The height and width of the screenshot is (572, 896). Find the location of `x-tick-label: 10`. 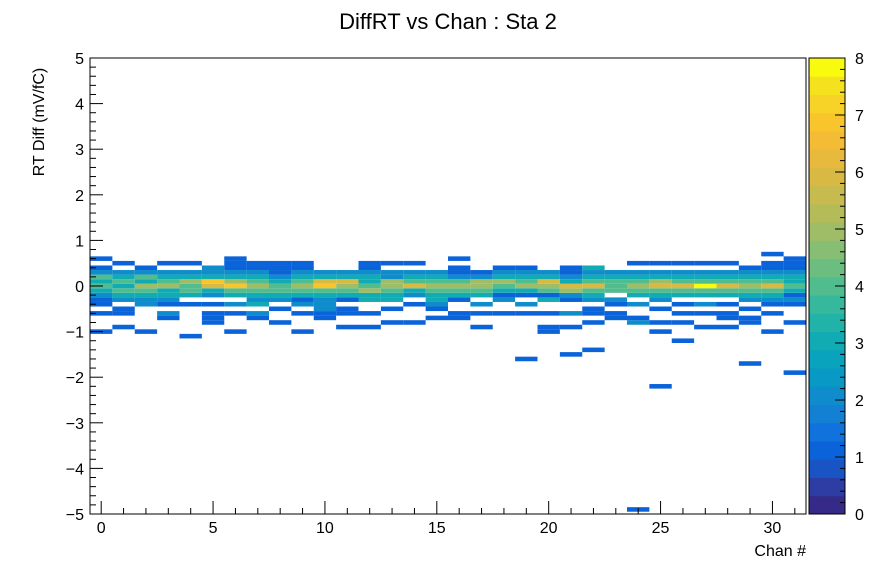

x-tick-label: 10 is located at coordinates (325, 528).